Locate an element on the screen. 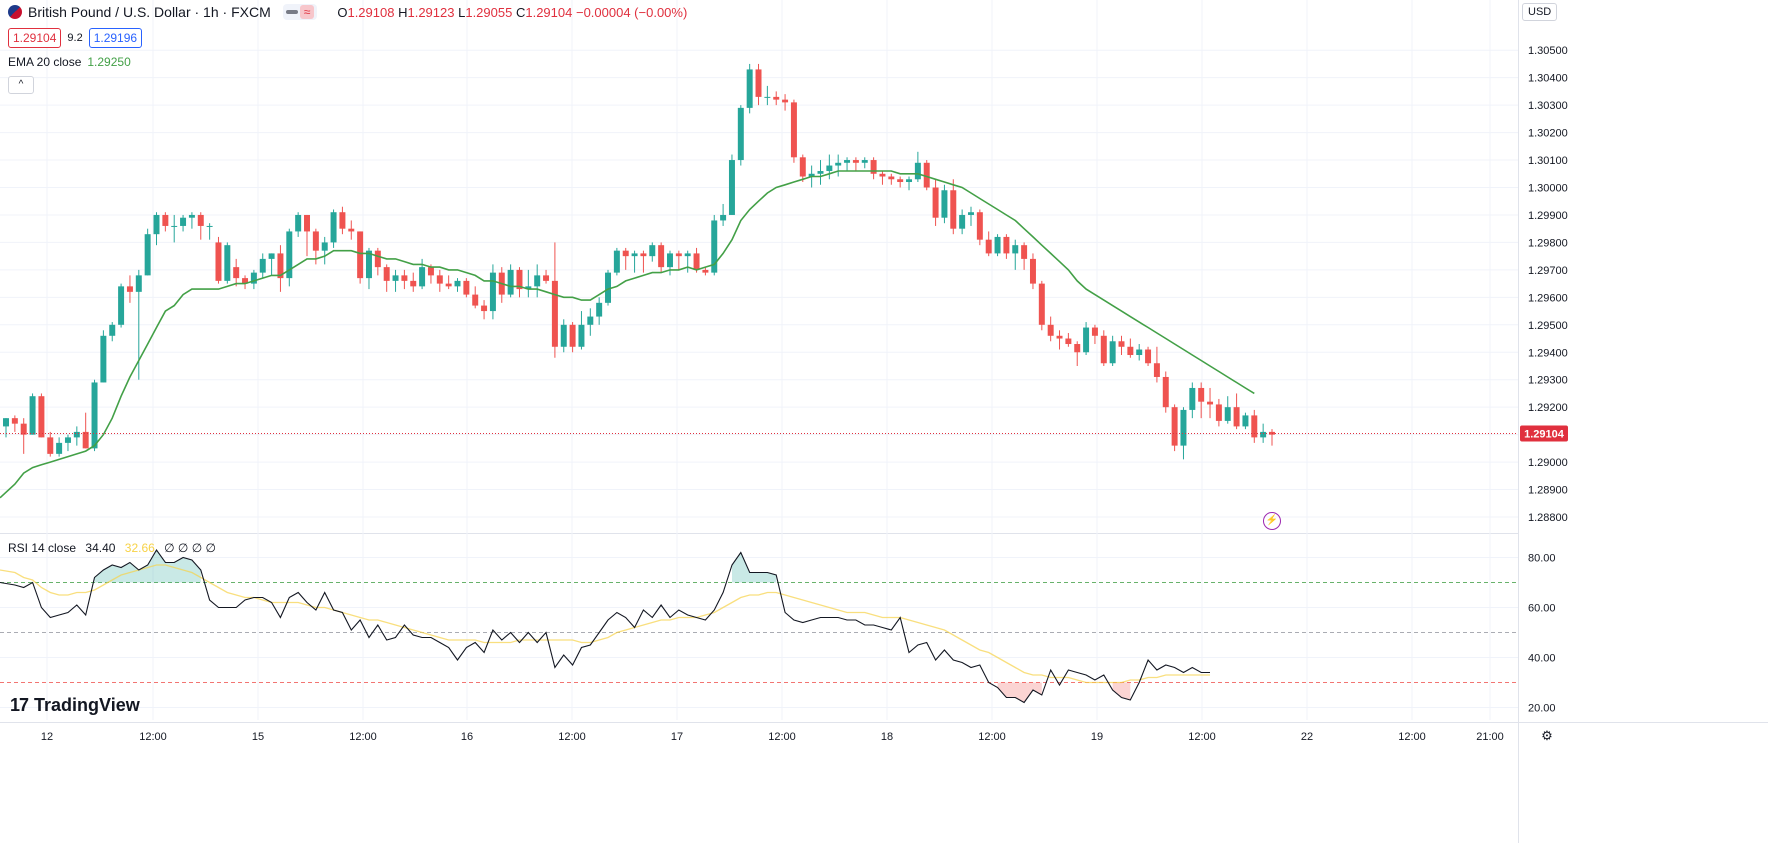 Image resolution: width=1768 pixels, height=843 pixels. price-tick-label: 1.28900 is located at coordinates (1548, 491).